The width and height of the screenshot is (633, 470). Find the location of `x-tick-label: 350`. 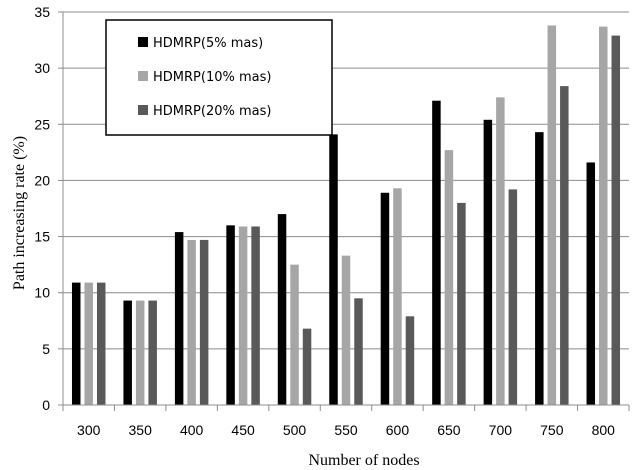

x-tick-label: 350 is located at coordinates (141, 430).